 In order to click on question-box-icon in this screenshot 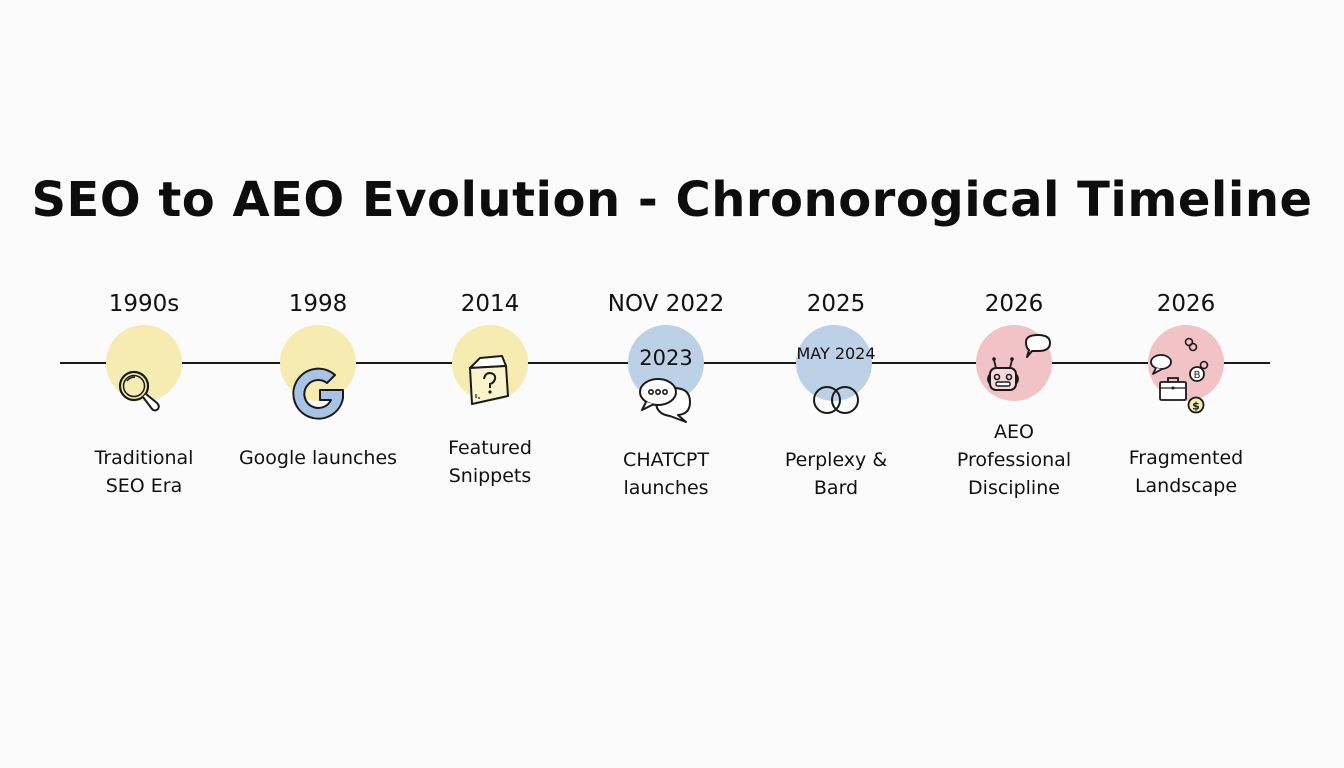, I will do `click(489, 380)`.